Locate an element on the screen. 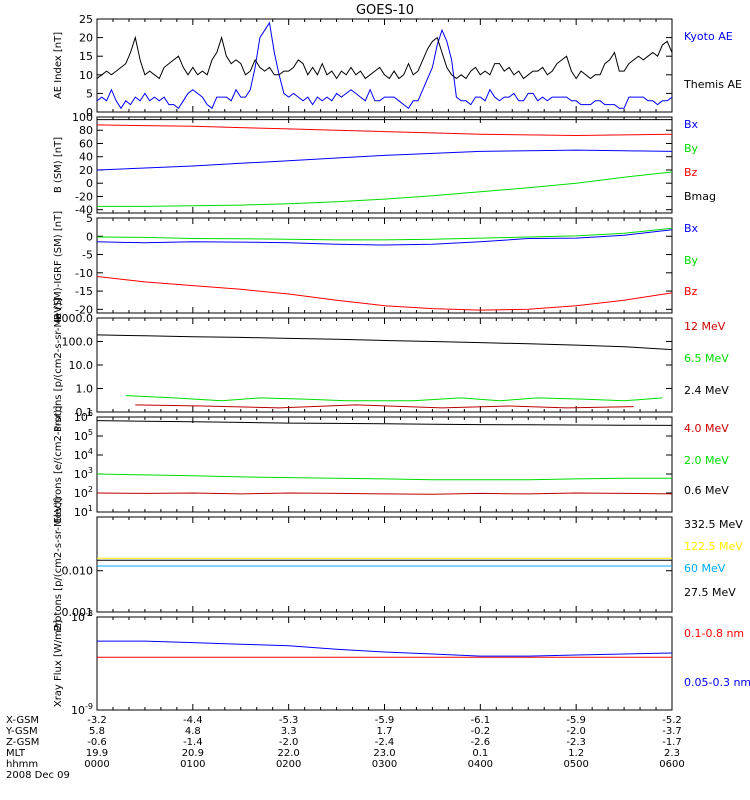  ephemeris-value: 23.0 is located at coordinates (384, 753).